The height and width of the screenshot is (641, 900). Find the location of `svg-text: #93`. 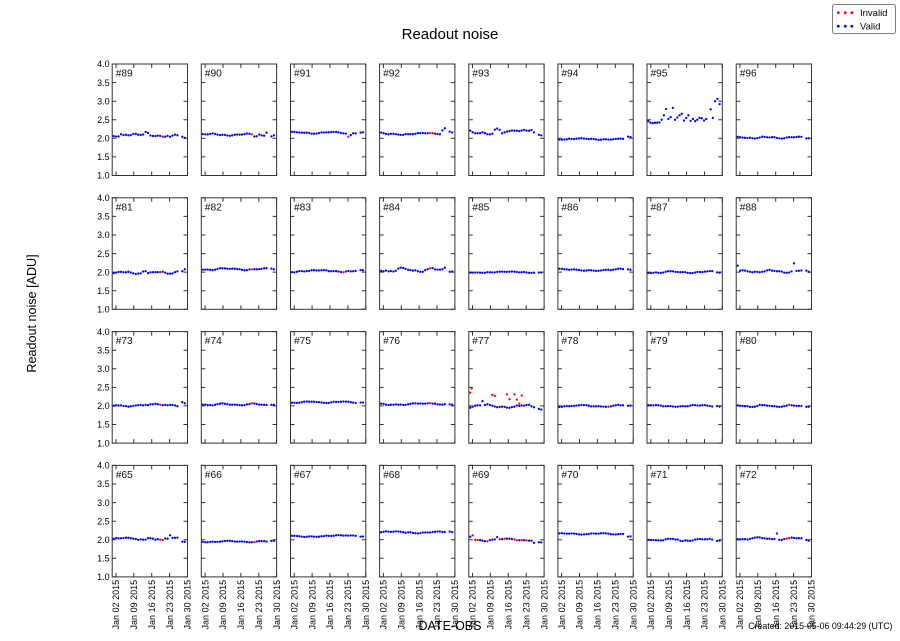

svg-text: #93 is located at coordinates (480, 74).